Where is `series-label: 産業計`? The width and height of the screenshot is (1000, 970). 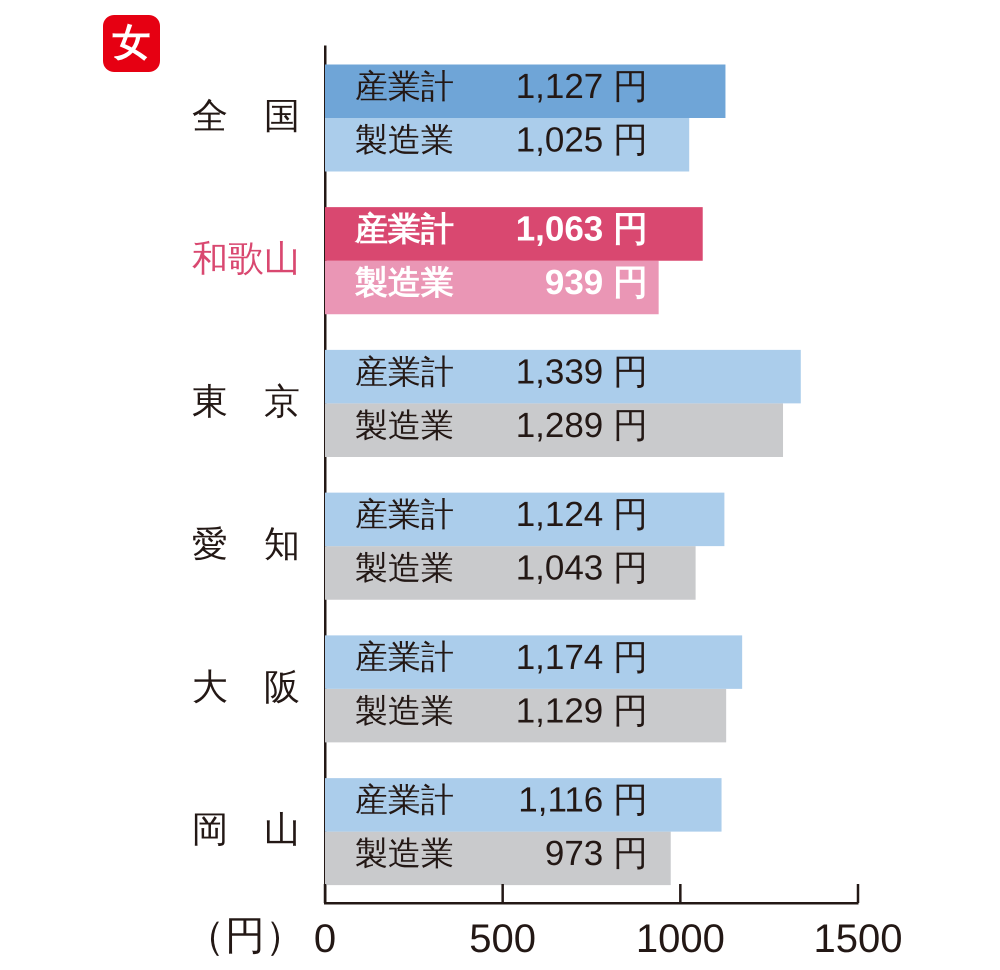
series-label: 産業計 is located at coordinates (404, 371).